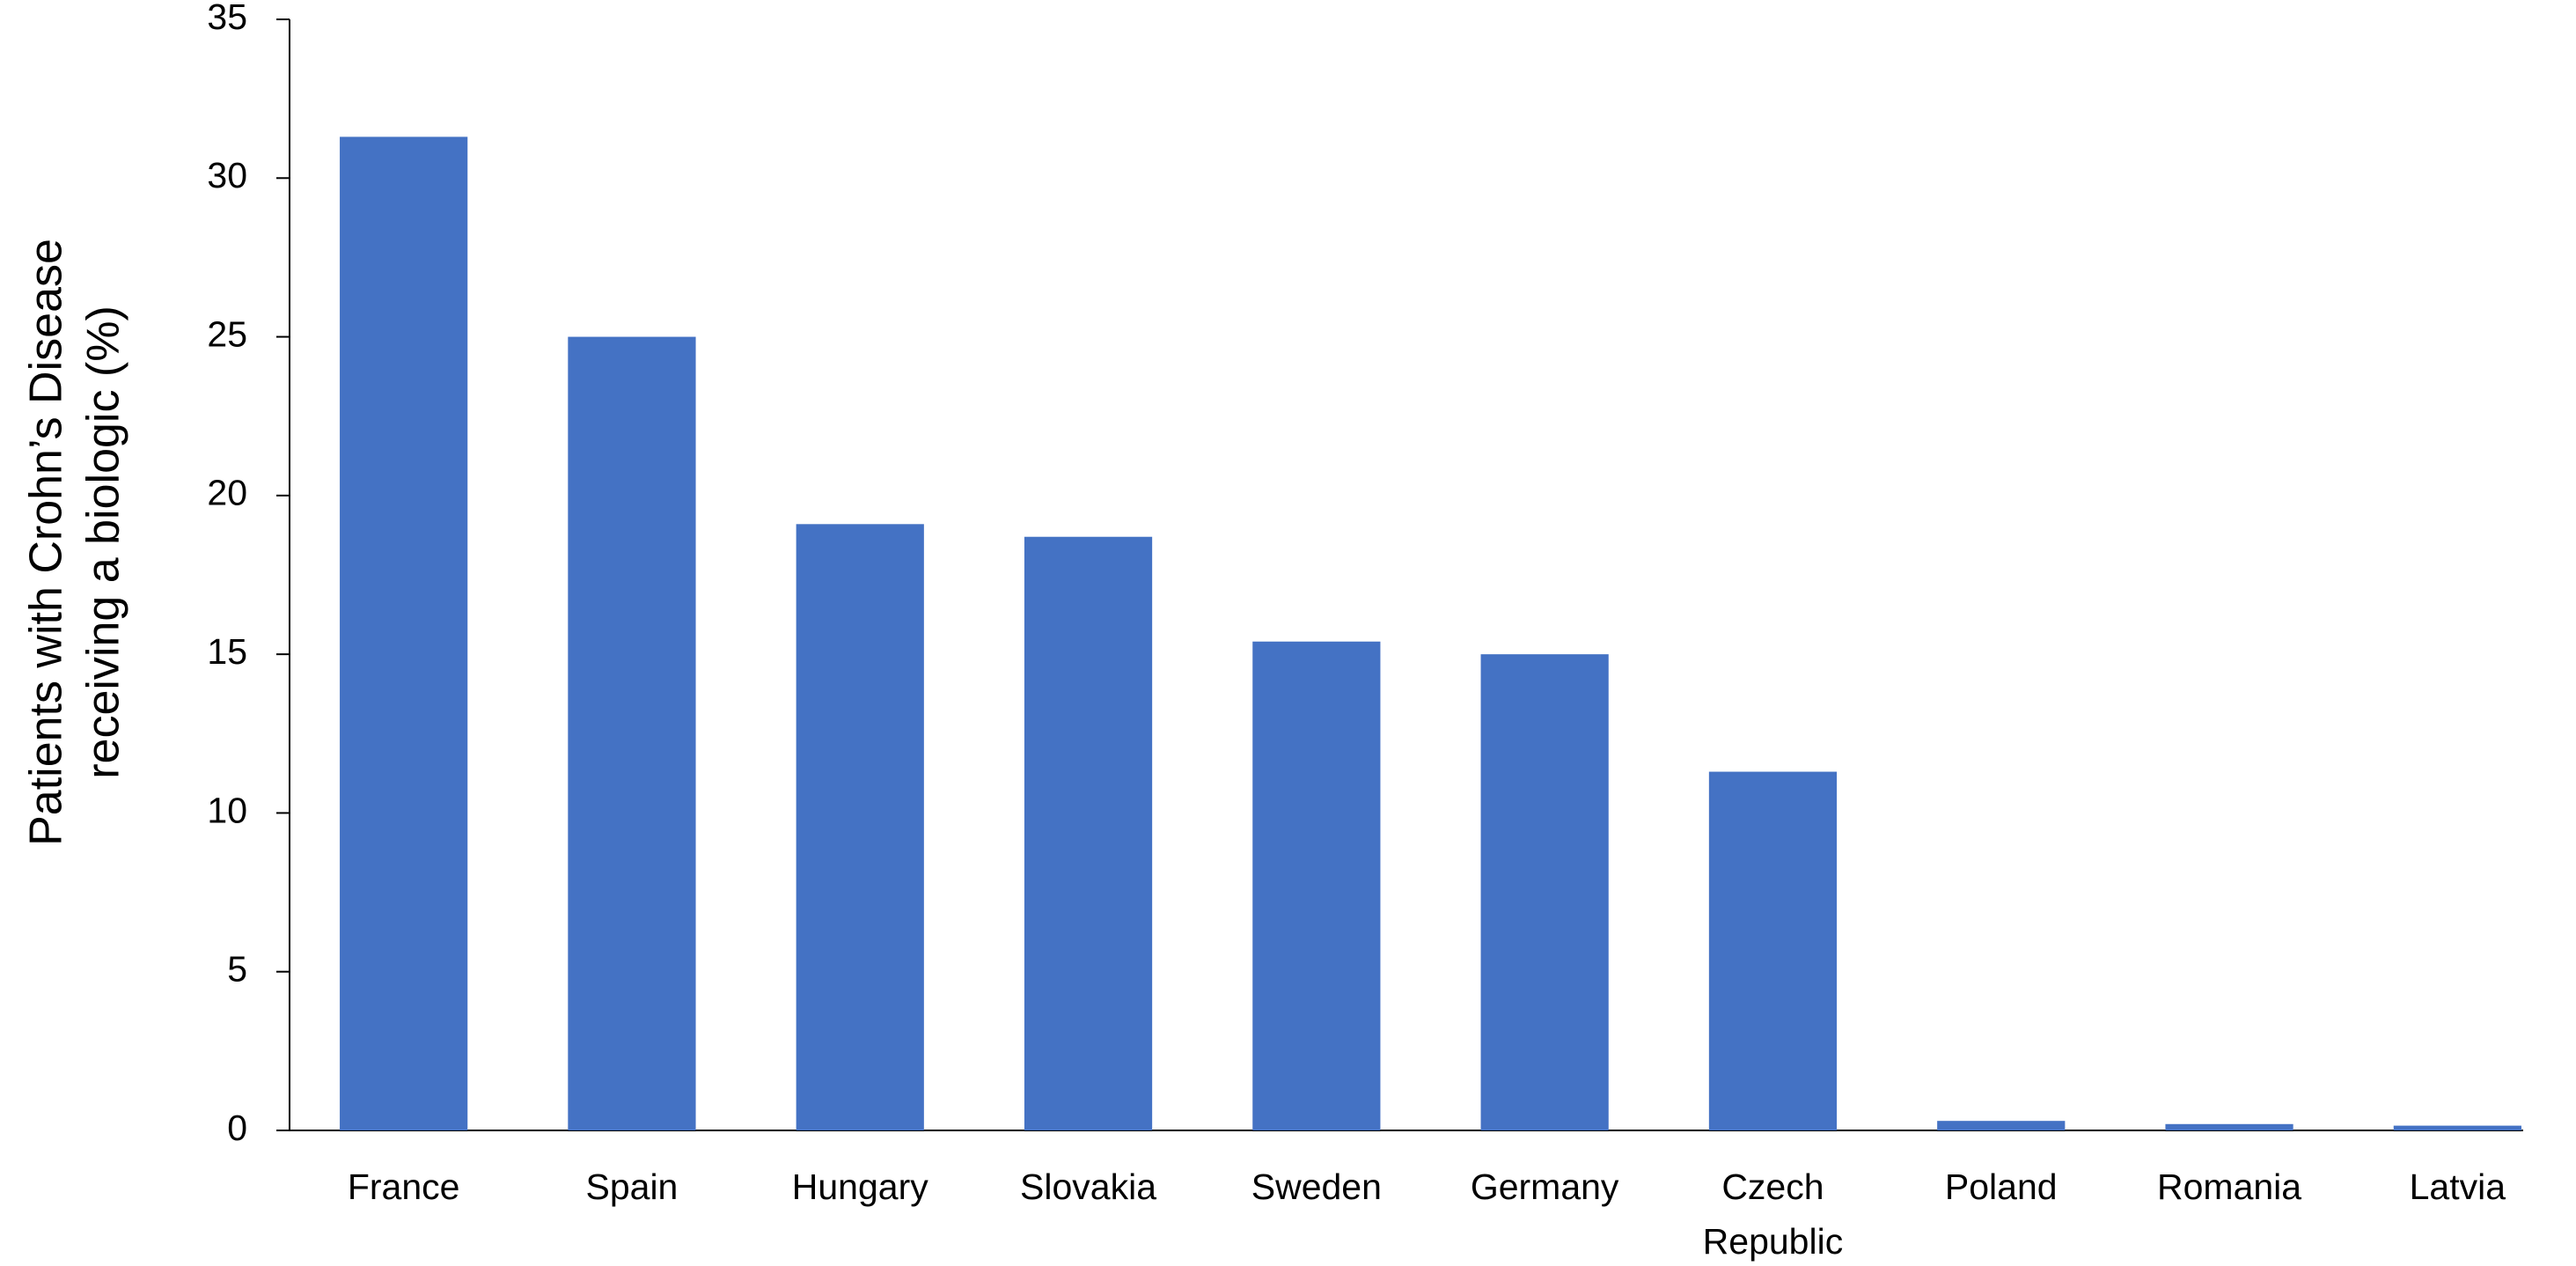  I want to click on y-tick-label: 25, so click(227, 333).